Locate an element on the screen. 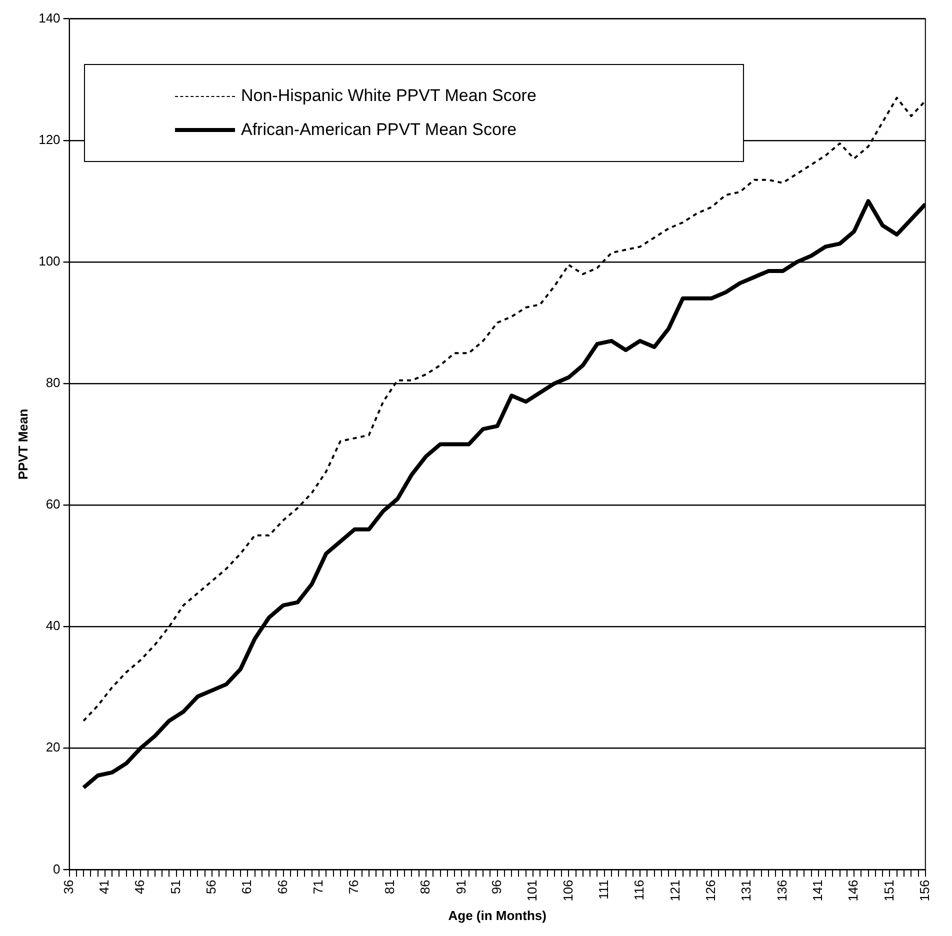 This screenshot has height=936, width=952. x-tick-label: 36 is located at coordinates (68, 887).